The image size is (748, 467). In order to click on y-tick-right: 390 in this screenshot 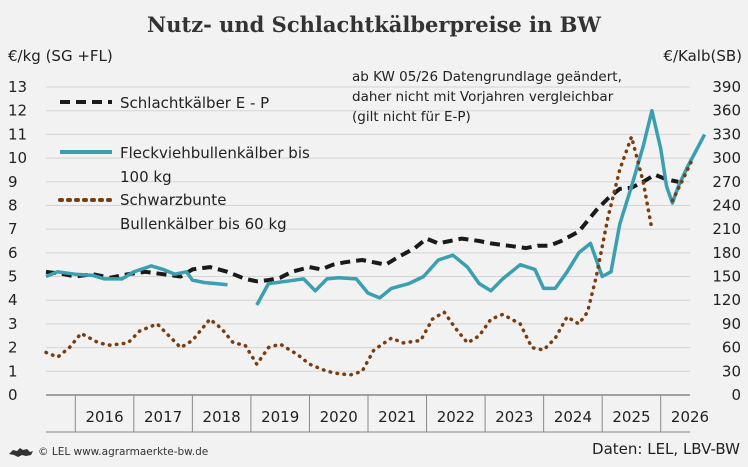, I will do `click(726, 87)`.